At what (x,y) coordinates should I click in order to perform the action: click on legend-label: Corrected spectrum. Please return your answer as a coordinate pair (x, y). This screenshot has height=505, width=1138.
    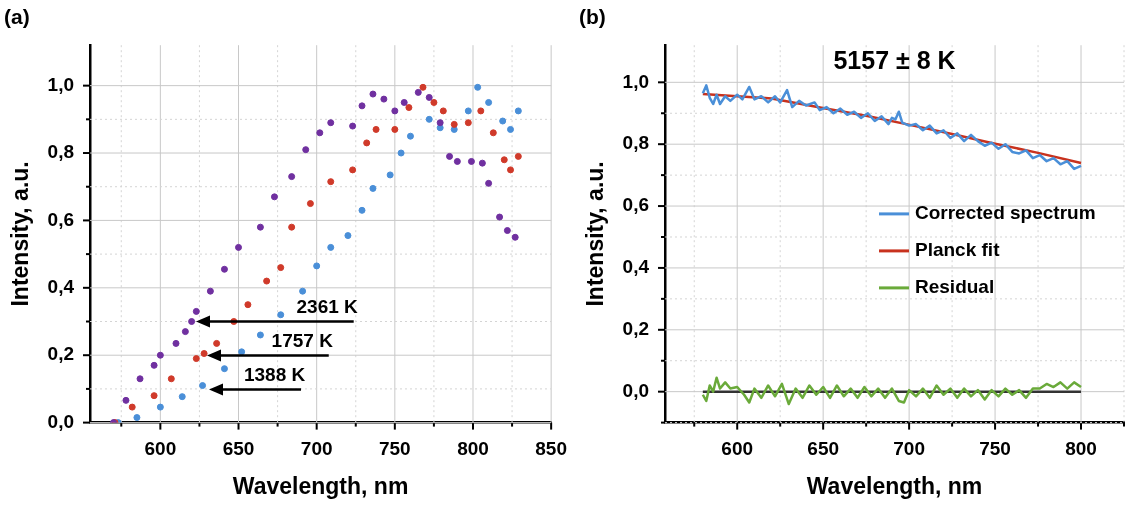
    Looking at the image, I should click on (1005, 213).